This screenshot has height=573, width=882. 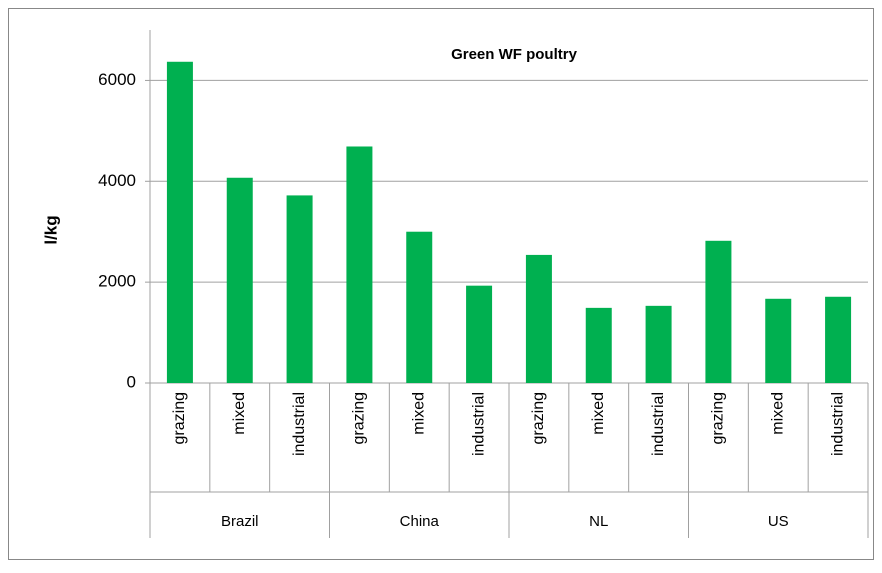 What do you see at coordinates (778, 521) in the screenshot?
I see `group-label: US` at bounding box center [778, 521].